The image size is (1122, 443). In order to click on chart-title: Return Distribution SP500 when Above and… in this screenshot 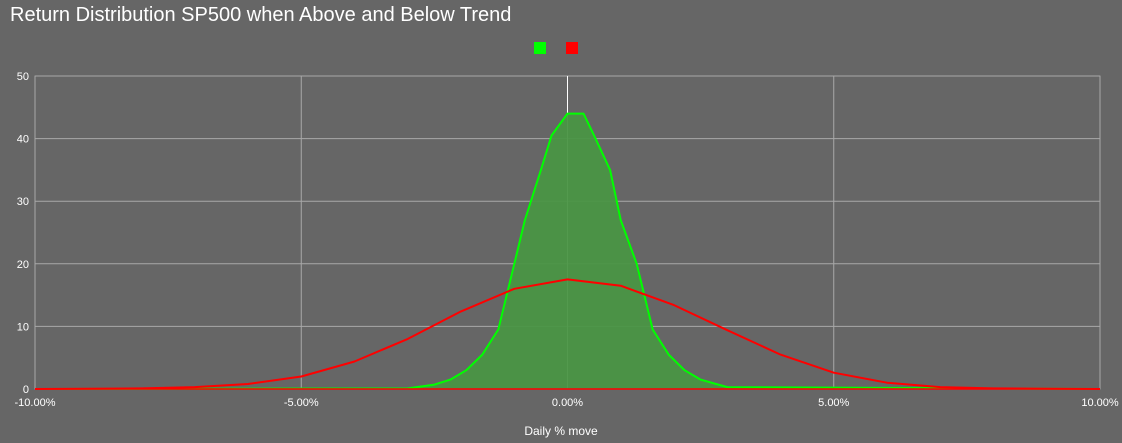, I will do `click(261, 15)`.